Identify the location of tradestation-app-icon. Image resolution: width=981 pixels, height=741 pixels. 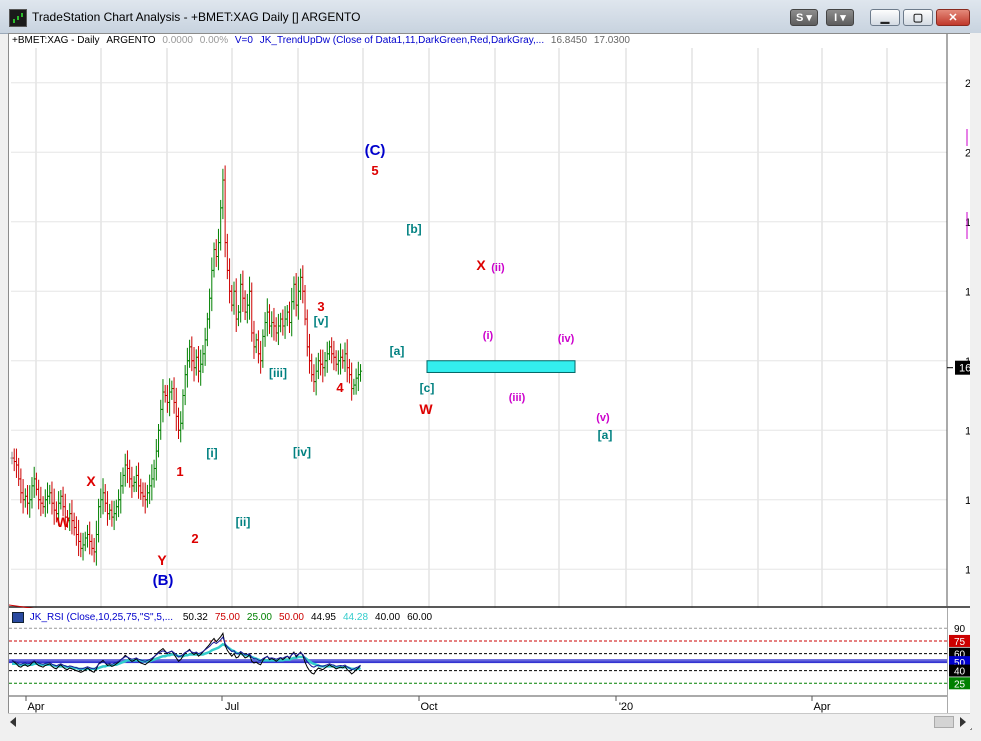
(18, 18).